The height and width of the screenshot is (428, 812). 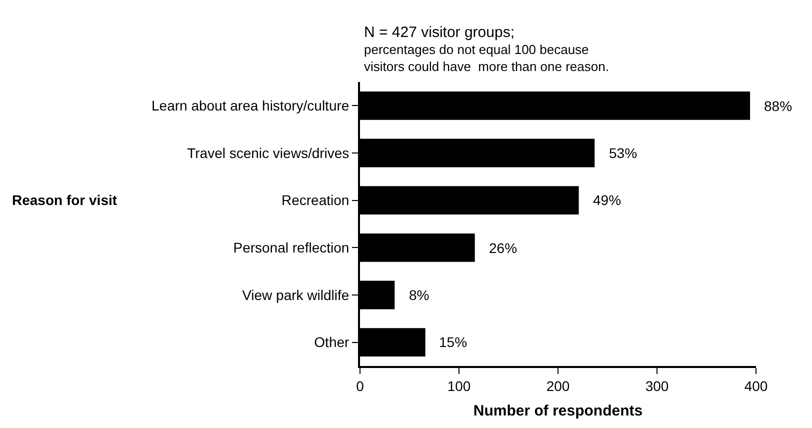 I want to click on chart-title: N = 427 visitor groups;, so click(x=439, y=32).